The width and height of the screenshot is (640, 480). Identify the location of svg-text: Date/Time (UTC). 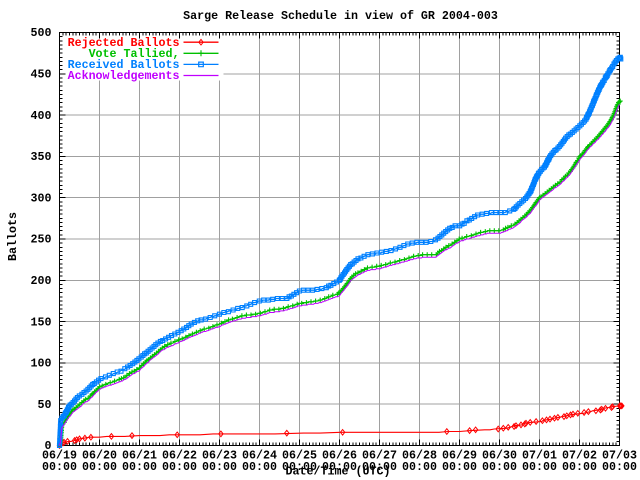
(338, 472).